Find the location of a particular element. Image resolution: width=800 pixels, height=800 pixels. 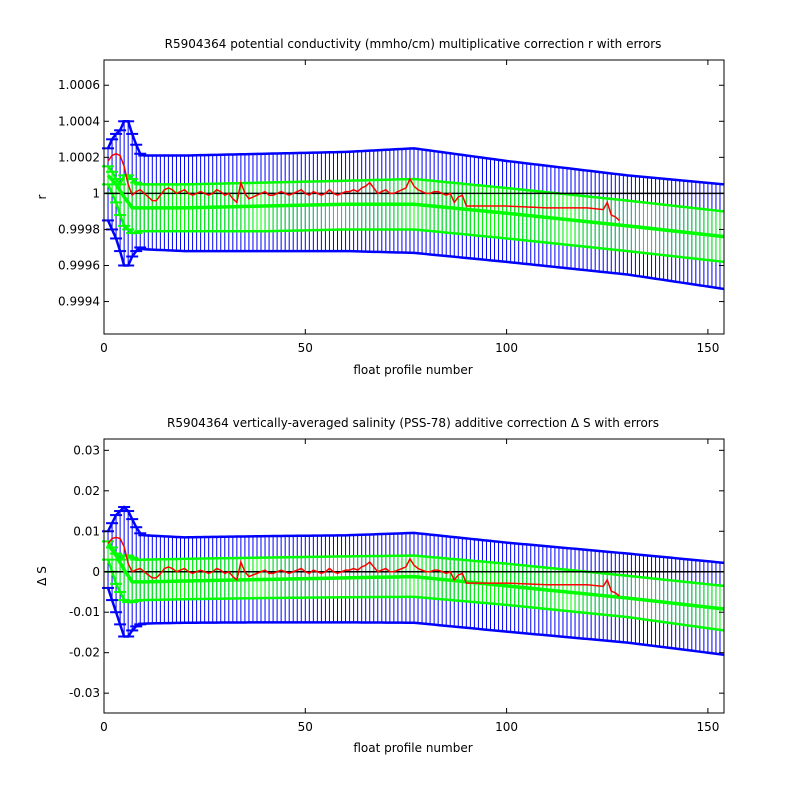

chart-r-x-tick-label: 150 is located at coordinates (707, 348).